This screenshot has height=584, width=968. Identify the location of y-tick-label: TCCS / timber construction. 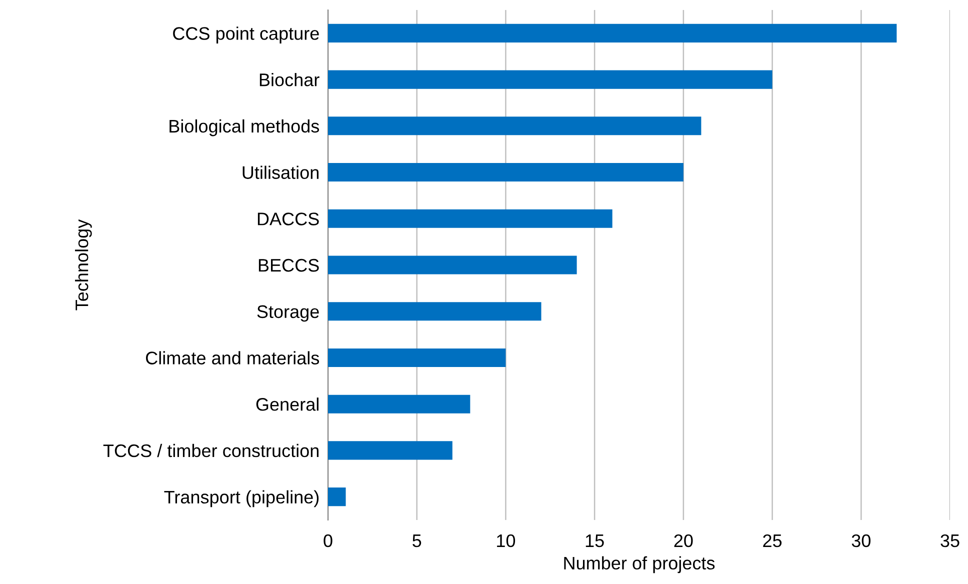
(211, 451).